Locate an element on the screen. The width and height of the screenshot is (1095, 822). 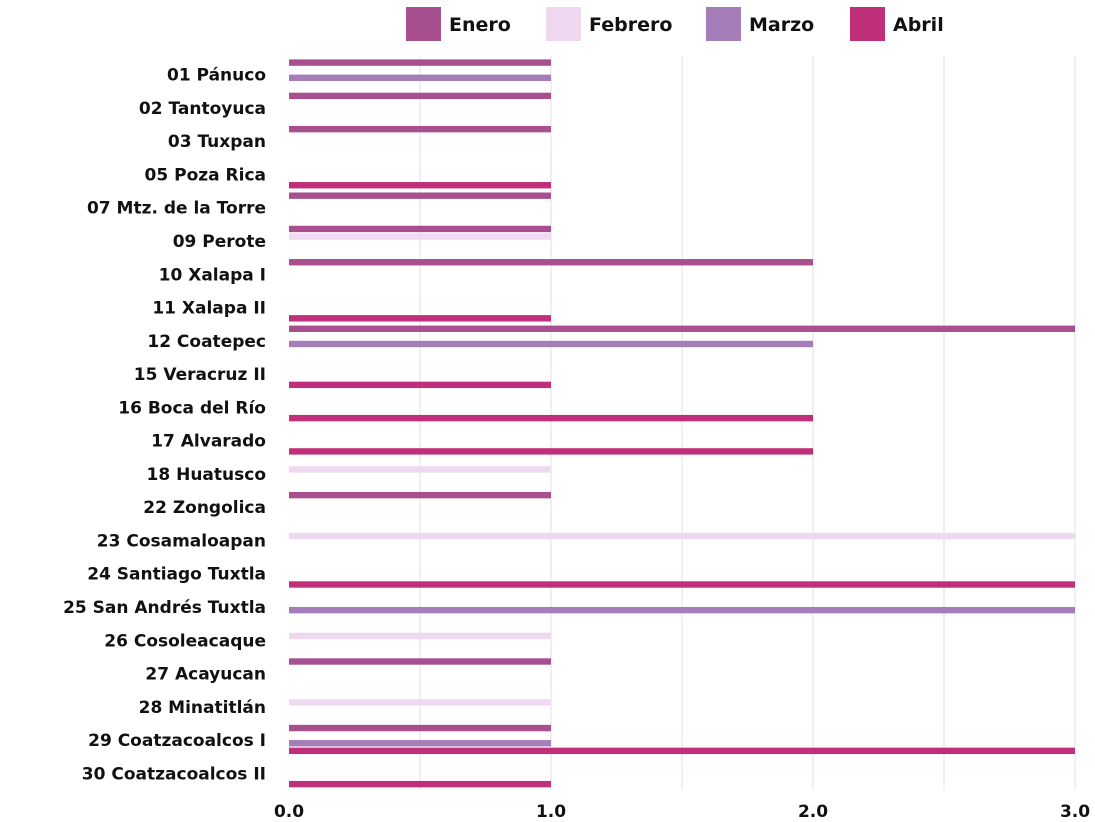
category-label: 29 Coatzacoalcos I is located at coordinates (177, 741).